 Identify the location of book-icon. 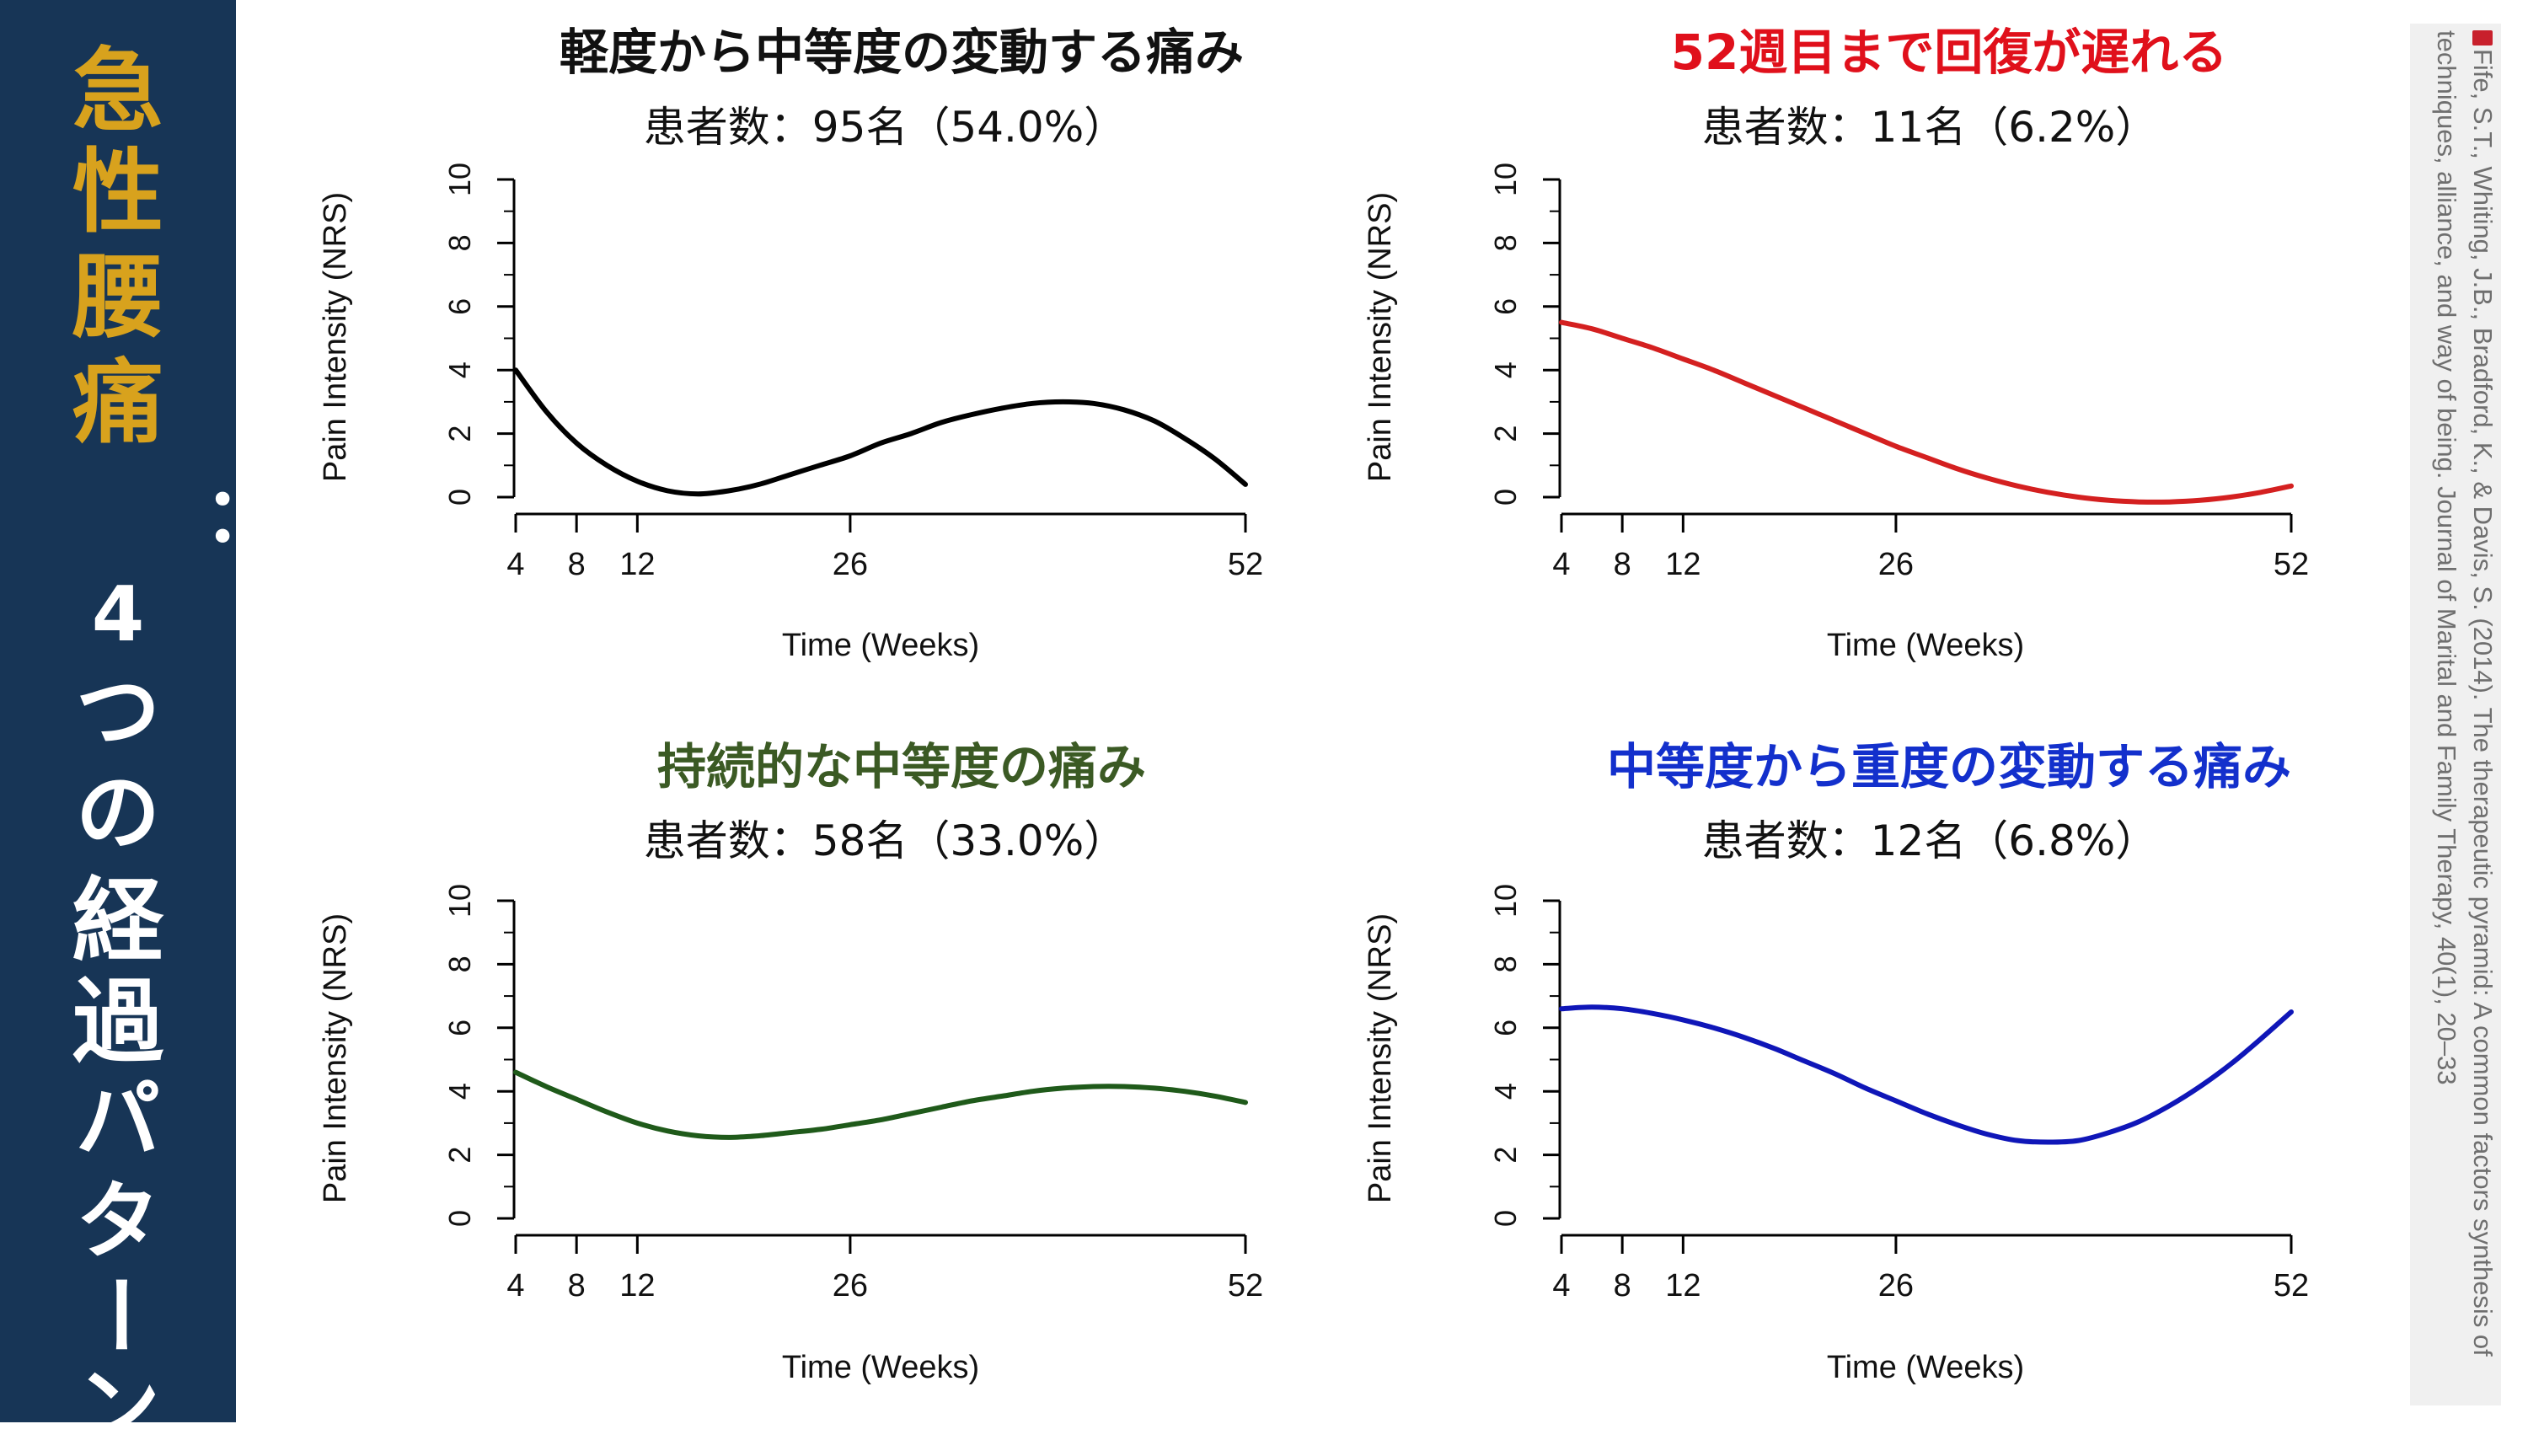
(2482, 38).